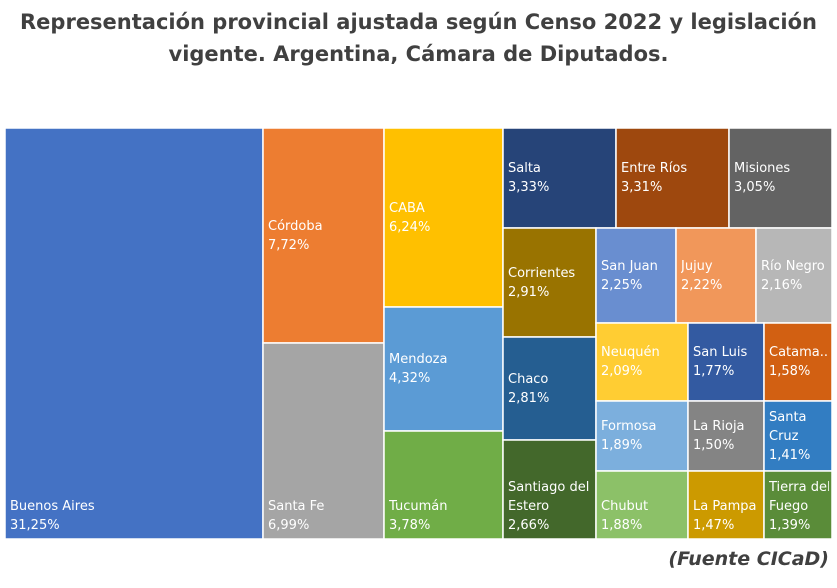 The image size is (837, 588). I want to click on tile-label-cordoba: Córdoba 7,72%, so click(324, 236).